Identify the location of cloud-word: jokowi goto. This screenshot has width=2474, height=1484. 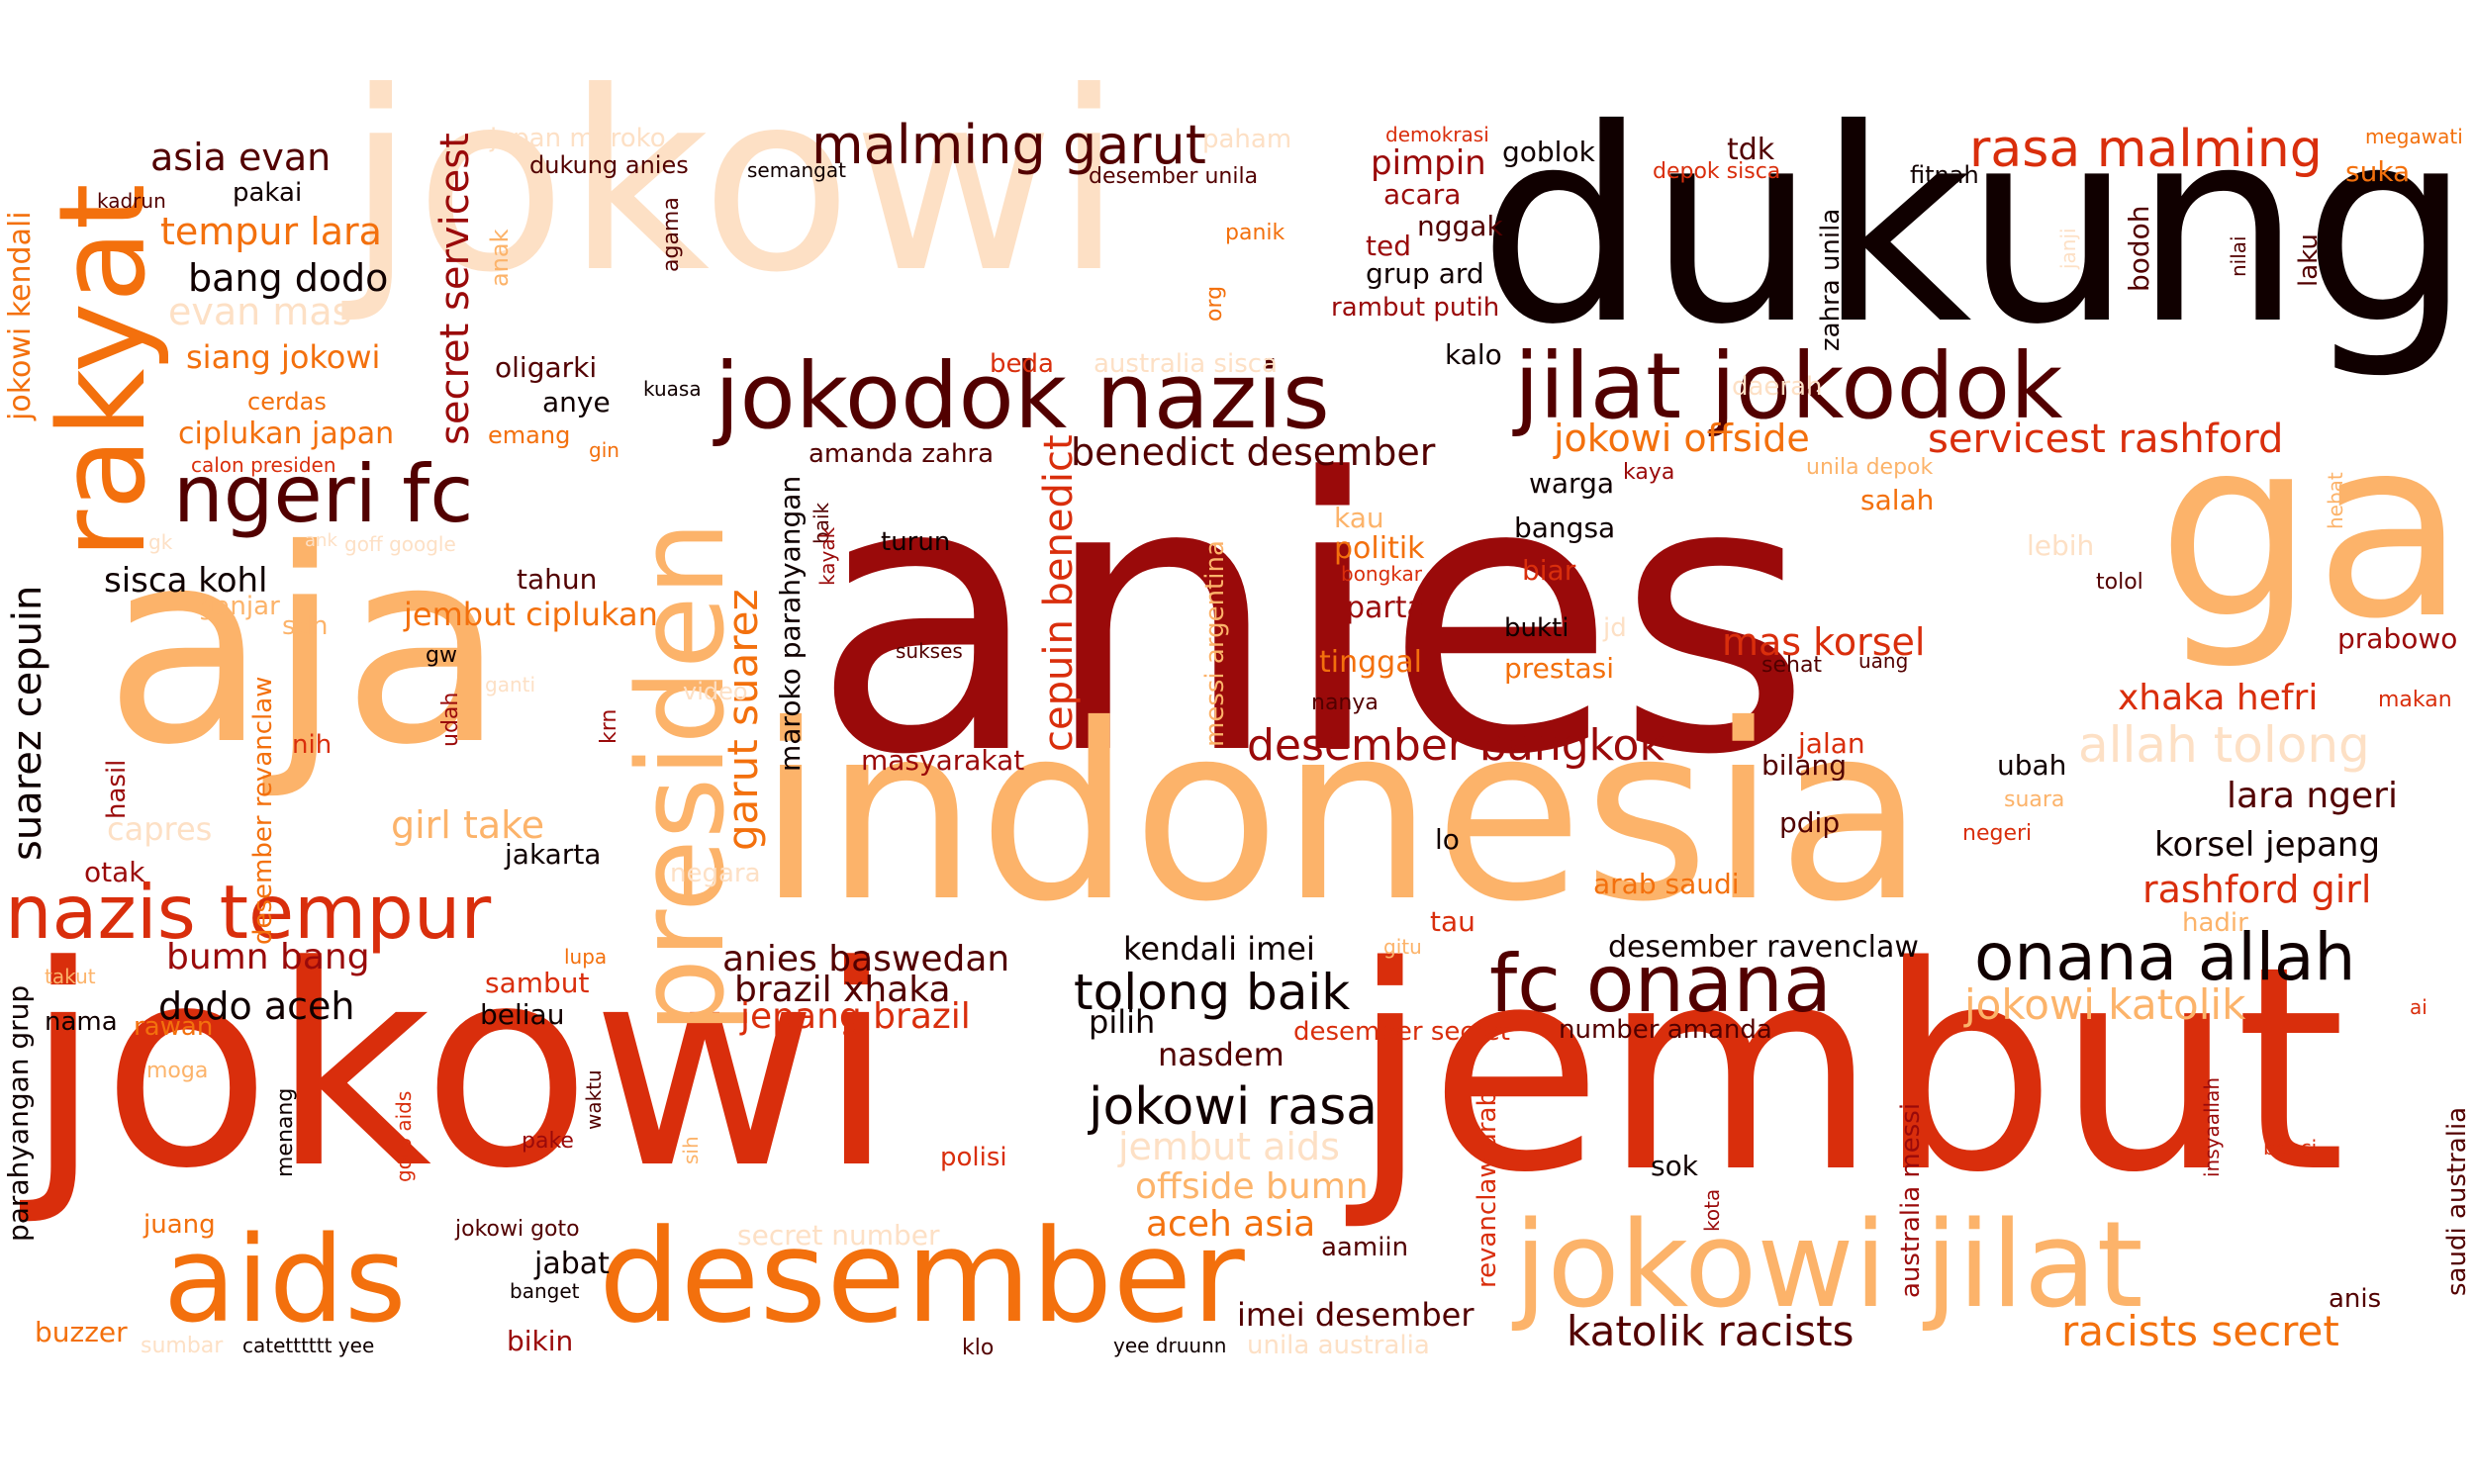
(517, 1229).